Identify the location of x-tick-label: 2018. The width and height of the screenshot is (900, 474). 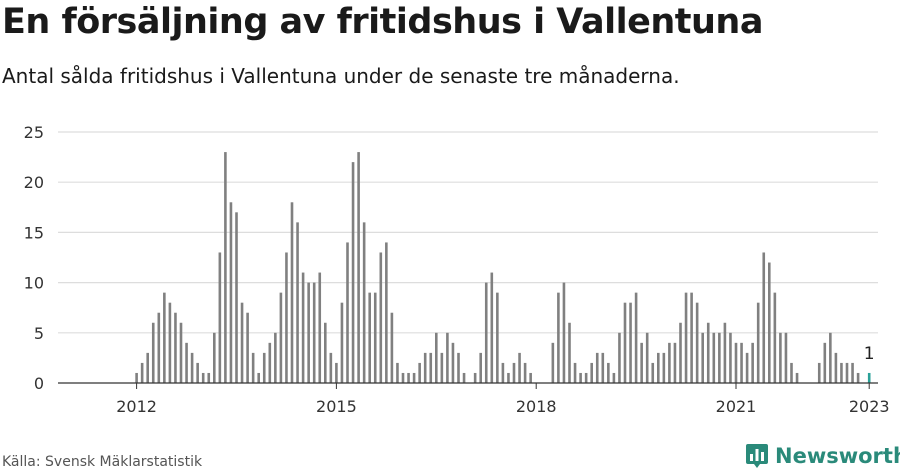
(536, 406).